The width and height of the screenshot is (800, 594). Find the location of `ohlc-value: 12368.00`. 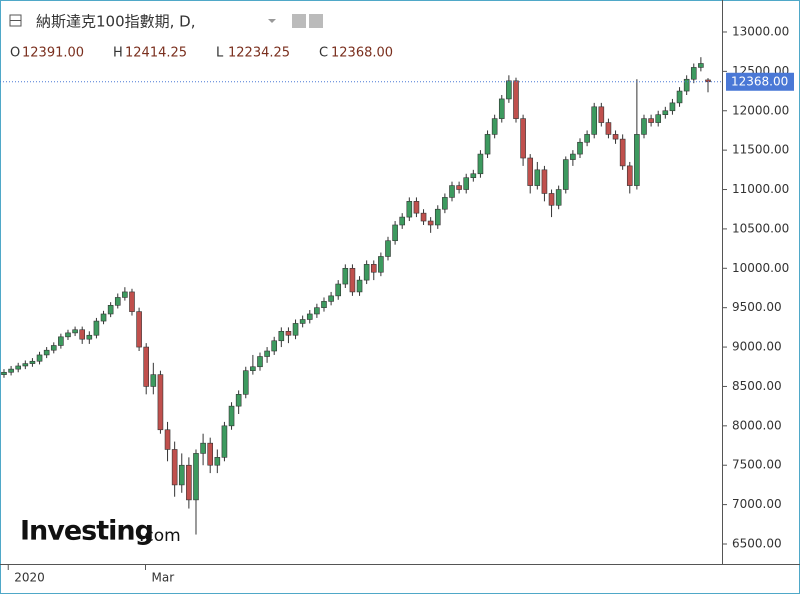

ohlc-value: 12368.00 is located at coordinates (362, 53).